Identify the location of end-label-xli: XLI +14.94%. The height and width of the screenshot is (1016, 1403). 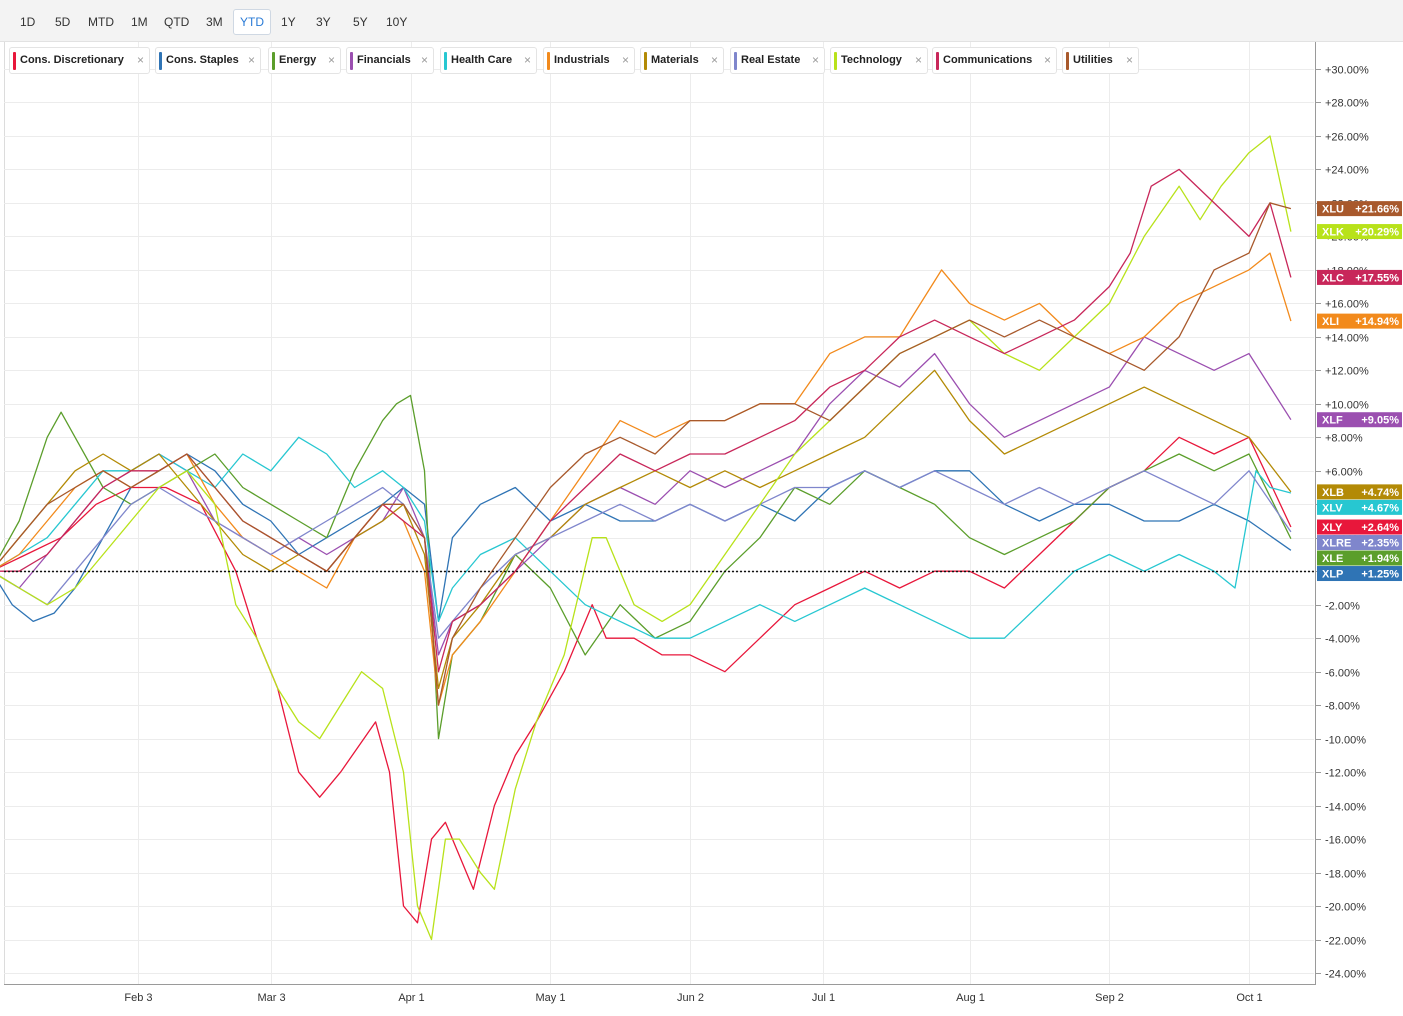
(1359, 321).